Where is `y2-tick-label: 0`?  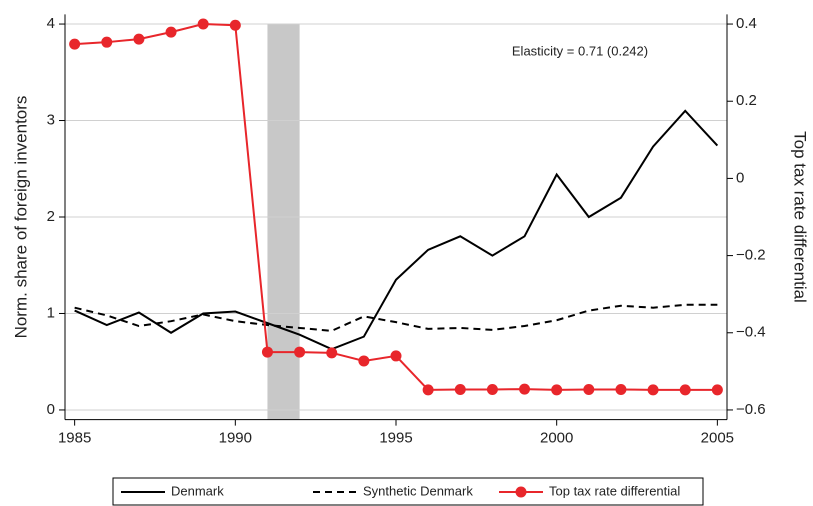 y2-tick-label: 0 is located at coordinates (740, 177).